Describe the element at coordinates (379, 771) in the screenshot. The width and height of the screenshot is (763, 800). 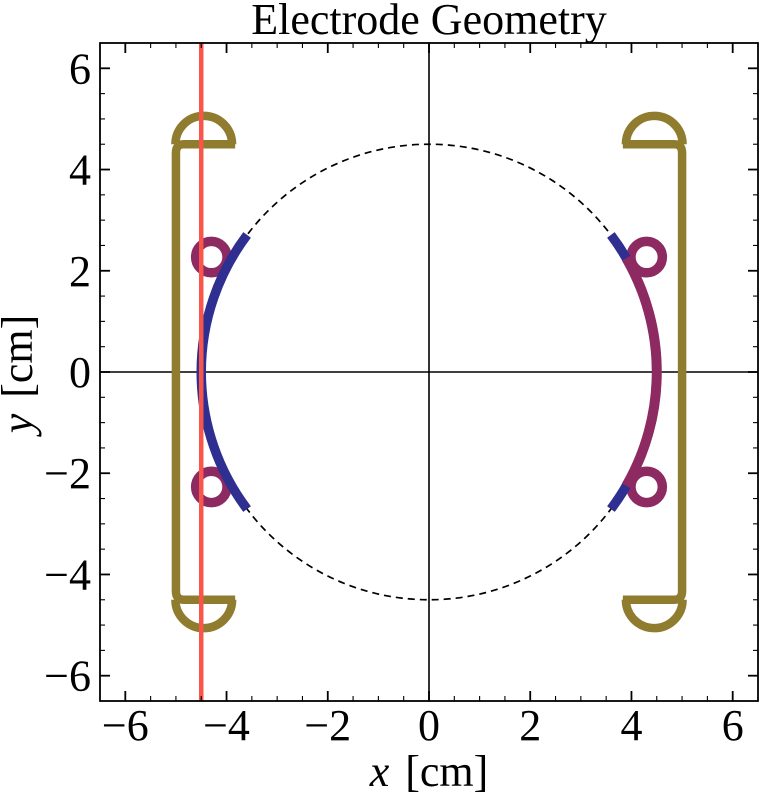
I see `x-axis-label-variable: x` at that location.